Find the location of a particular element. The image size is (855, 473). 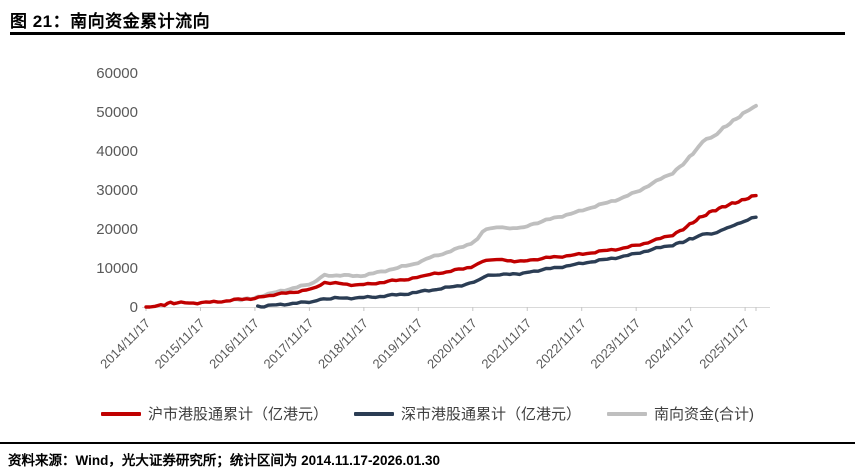

x-axis-tick-label: 2021/11/17 is located at coordinates (506, 344).